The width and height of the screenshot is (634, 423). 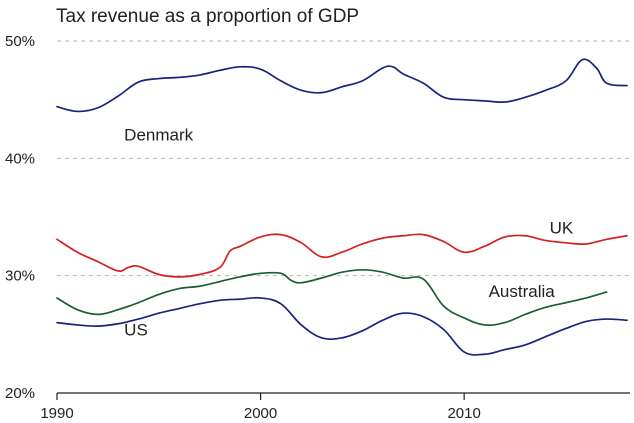 I want to click on x-tick-label: 2010, so click(x=463, y=413).